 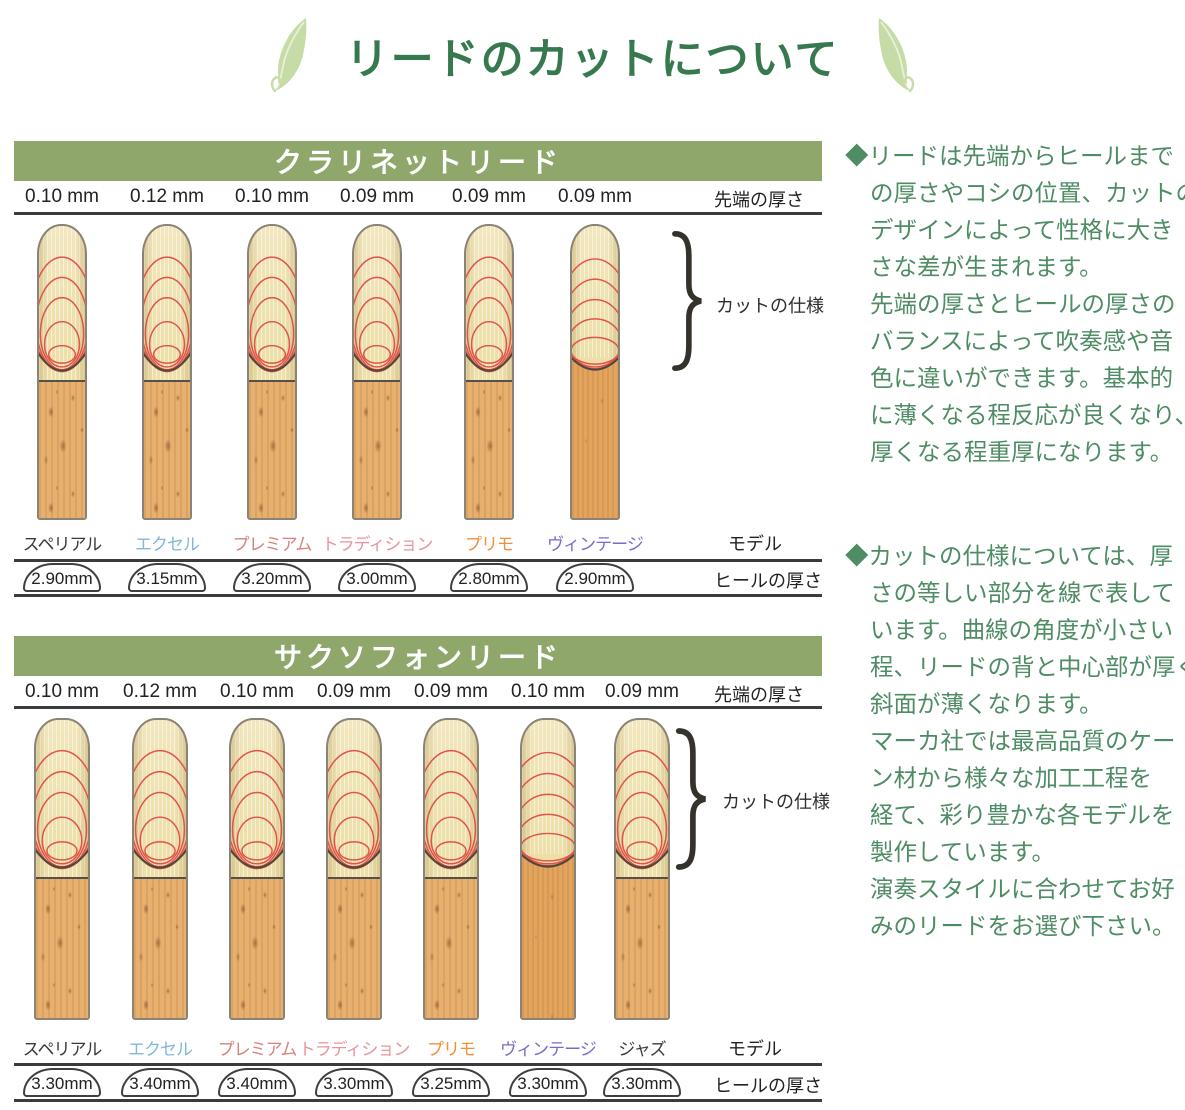 What do you see at coordinates (1027, 667) in the screenshot?
I see `paragraph-line: 程、リードの背と中心部が厚く` at bounding box center [1027, 667].